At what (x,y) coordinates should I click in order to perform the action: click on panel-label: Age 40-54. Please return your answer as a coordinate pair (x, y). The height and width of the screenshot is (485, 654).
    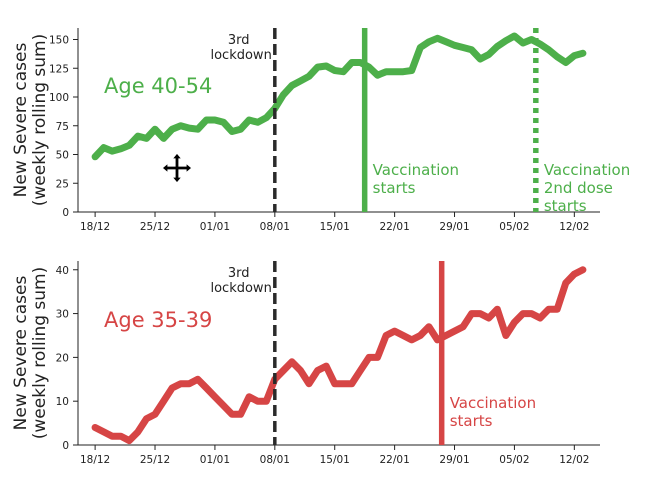
    Looking at the image, I should click on (158, 86).